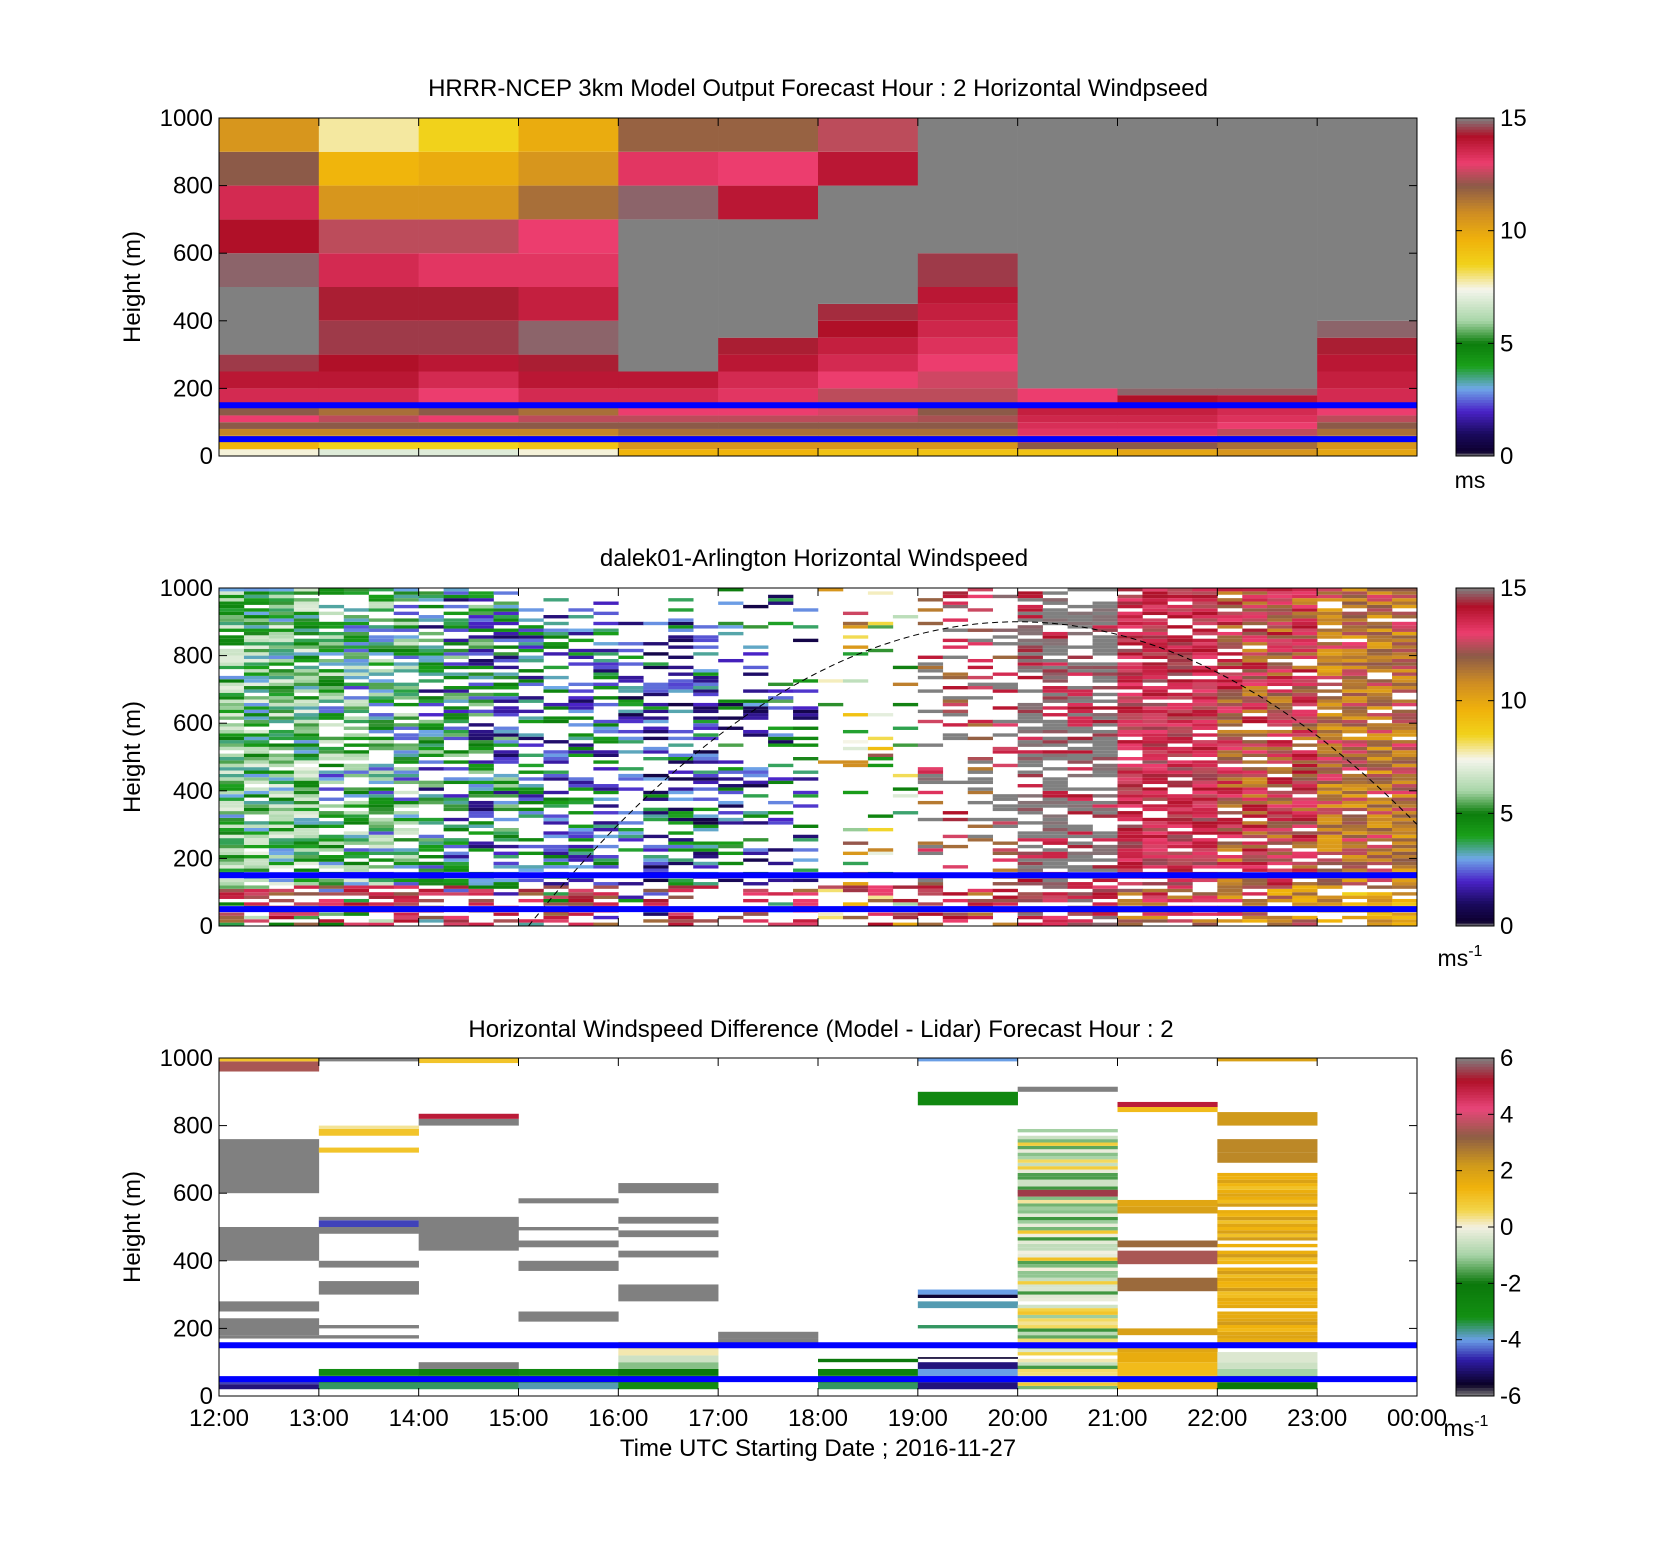 The image size is (1680, 1561). Describe the element at coordinates (132, 287) in the screenshot. I see `panel-model-ylabel: Height (m)` at that location.